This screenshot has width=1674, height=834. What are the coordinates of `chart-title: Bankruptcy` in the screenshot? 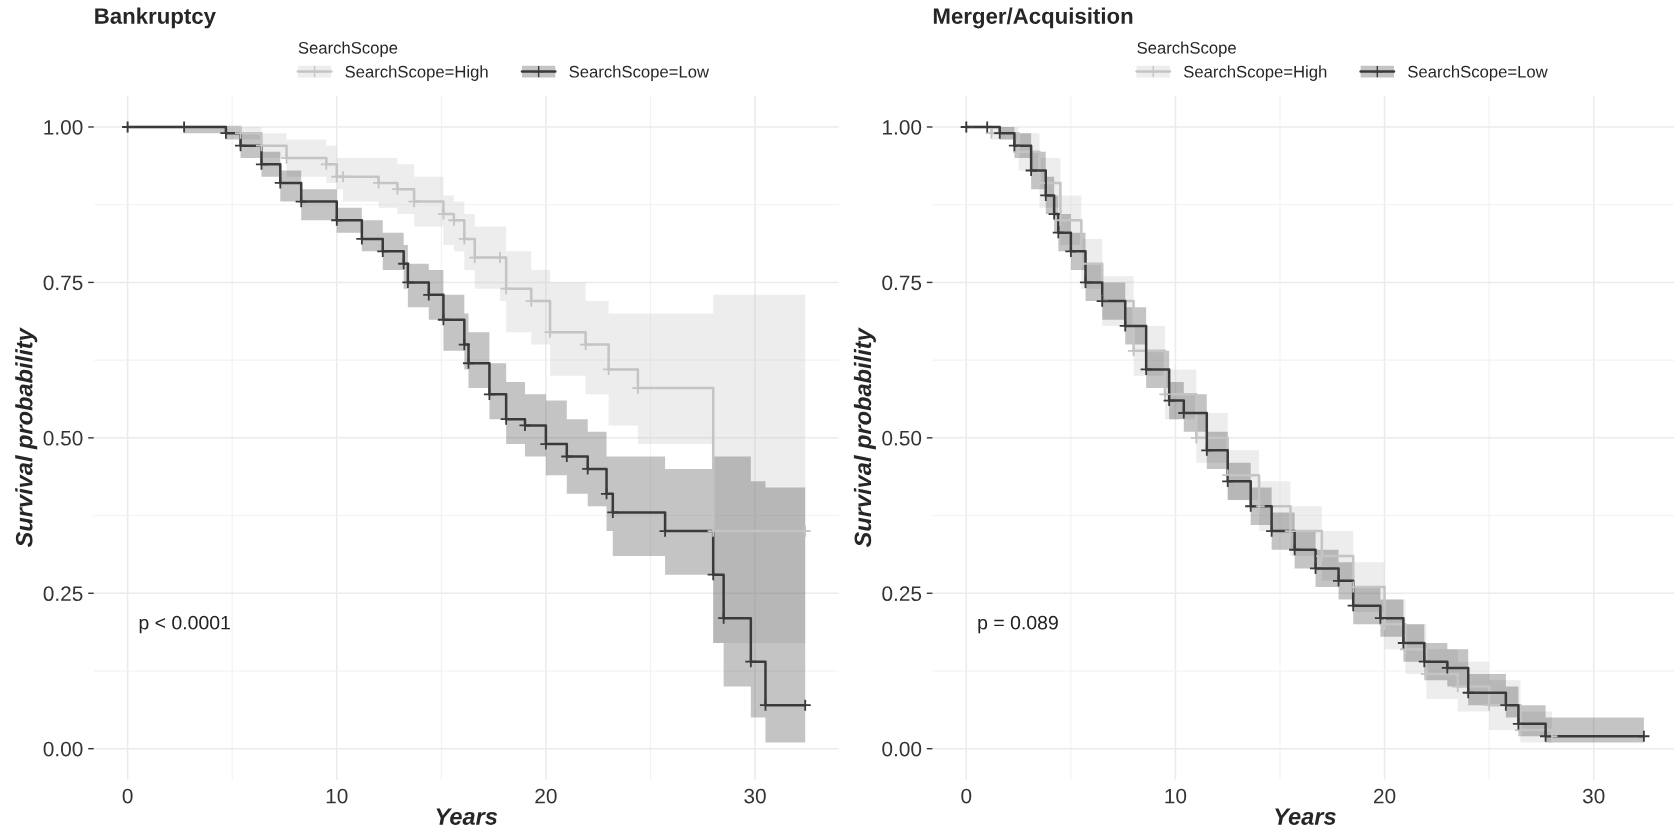 It's located at (155, 18).